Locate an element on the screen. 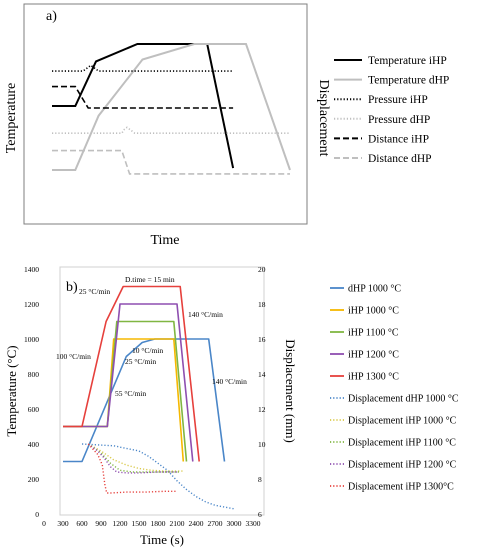 The width and height of the screenshot is (484, 550). panel-b-legend-label-displacement-ihp-1300c: Displacement iHP 1300°C is located at coordinates (401, 487).